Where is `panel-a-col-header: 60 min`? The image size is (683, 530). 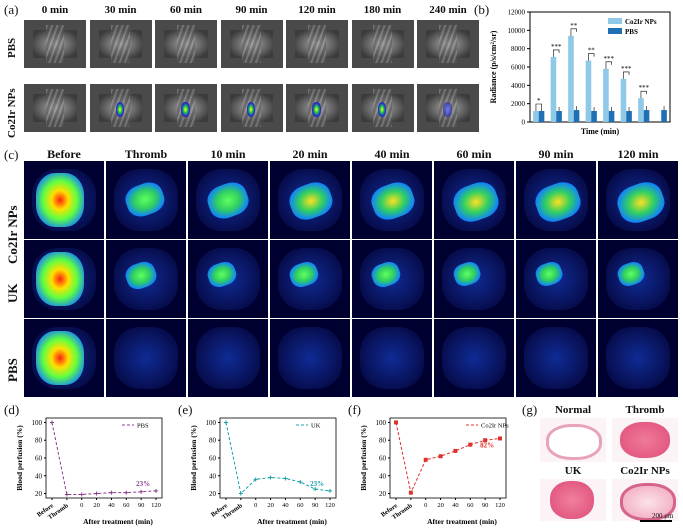
panel-a-col-header: 60 min is located at coordinates (186, 10).